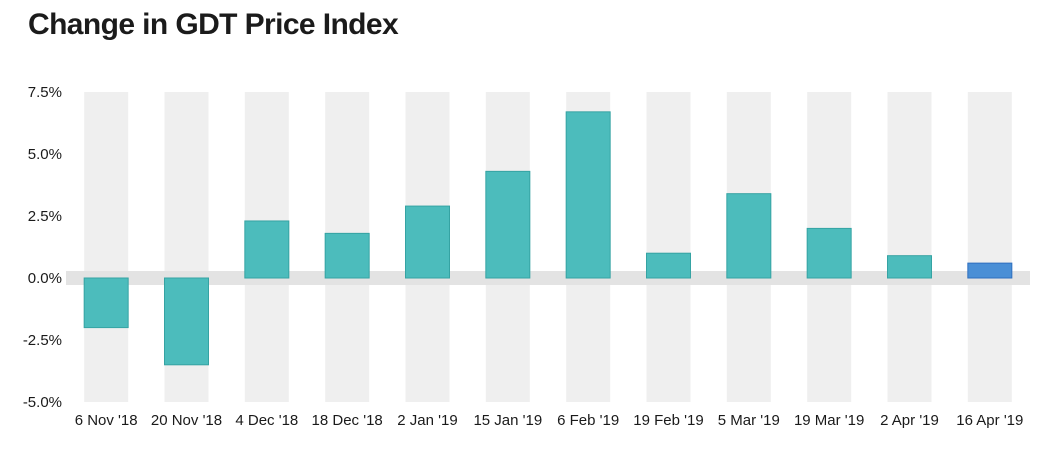 This screenshot has height=460, width=1060. Describe the element at coordinates (42, 247) in the screenshot. I see `y-axis: 7.5% 5.0% 2.5% 0.0% -2.5% -5.0%` at that location.